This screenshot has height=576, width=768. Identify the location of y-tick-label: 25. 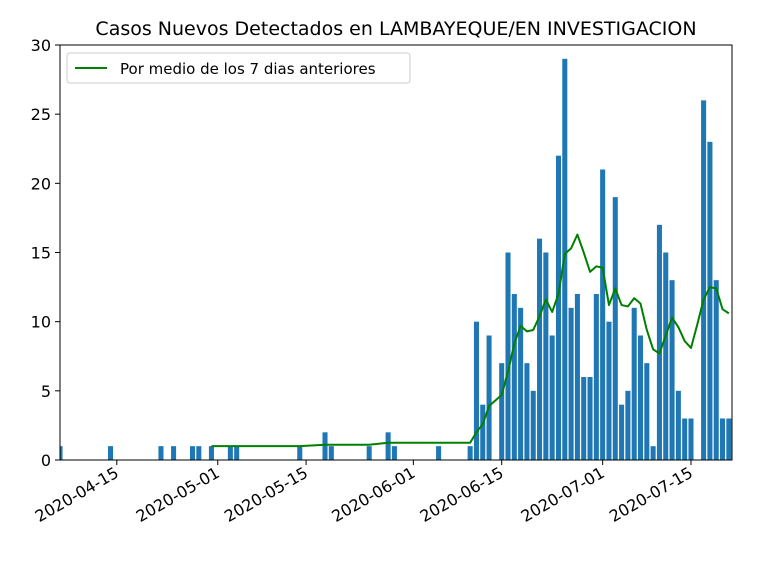
(41, 114).